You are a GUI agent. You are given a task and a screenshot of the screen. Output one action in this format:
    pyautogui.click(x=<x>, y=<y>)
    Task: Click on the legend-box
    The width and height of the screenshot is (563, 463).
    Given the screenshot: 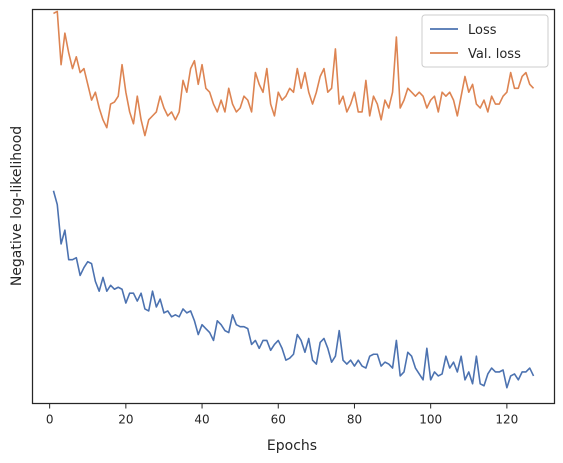 What is the action you would take?
    pyautogui.click(x=485, y=41)
    